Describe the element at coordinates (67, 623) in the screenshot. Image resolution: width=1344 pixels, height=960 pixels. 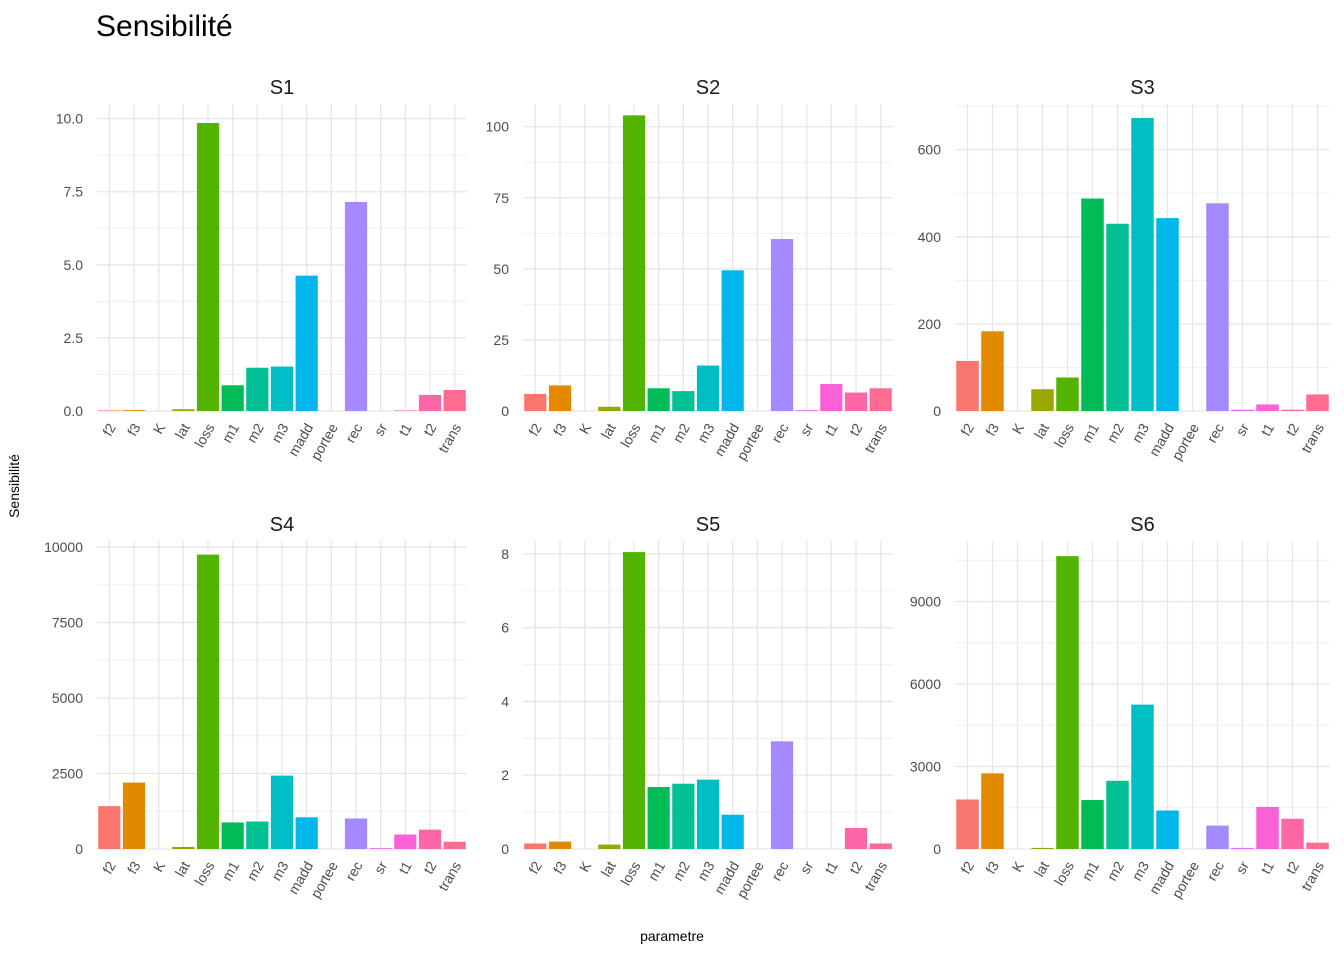
I see `y-tick-label: 7500` at that location.